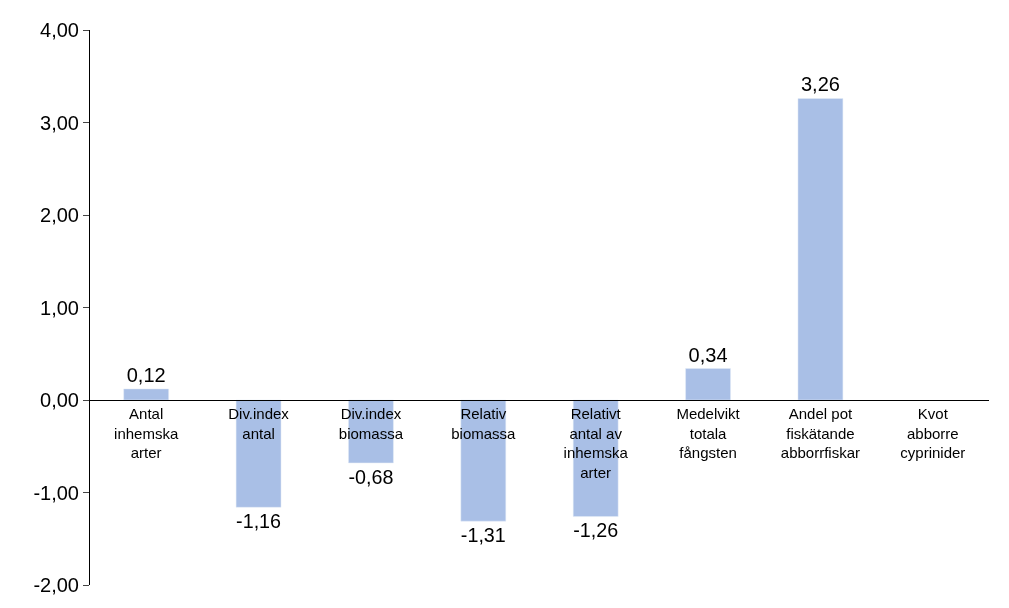  What do you see at coordinates (56, 585) in the screenshot?
I see `y-tick-label: -2,00` at bounding box center [56, 585].